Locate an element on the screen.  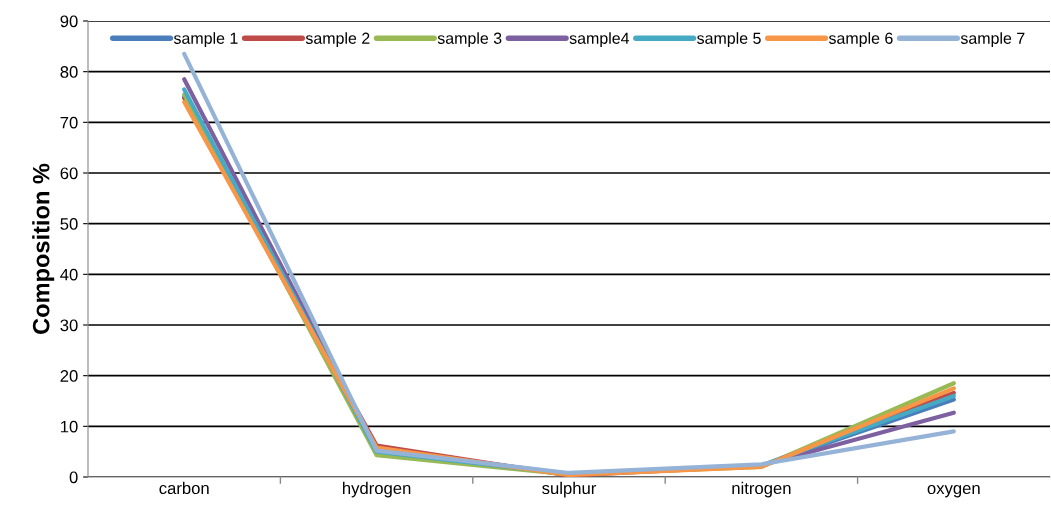
y-tick-label: 0 is located at coordinates (73, 477).